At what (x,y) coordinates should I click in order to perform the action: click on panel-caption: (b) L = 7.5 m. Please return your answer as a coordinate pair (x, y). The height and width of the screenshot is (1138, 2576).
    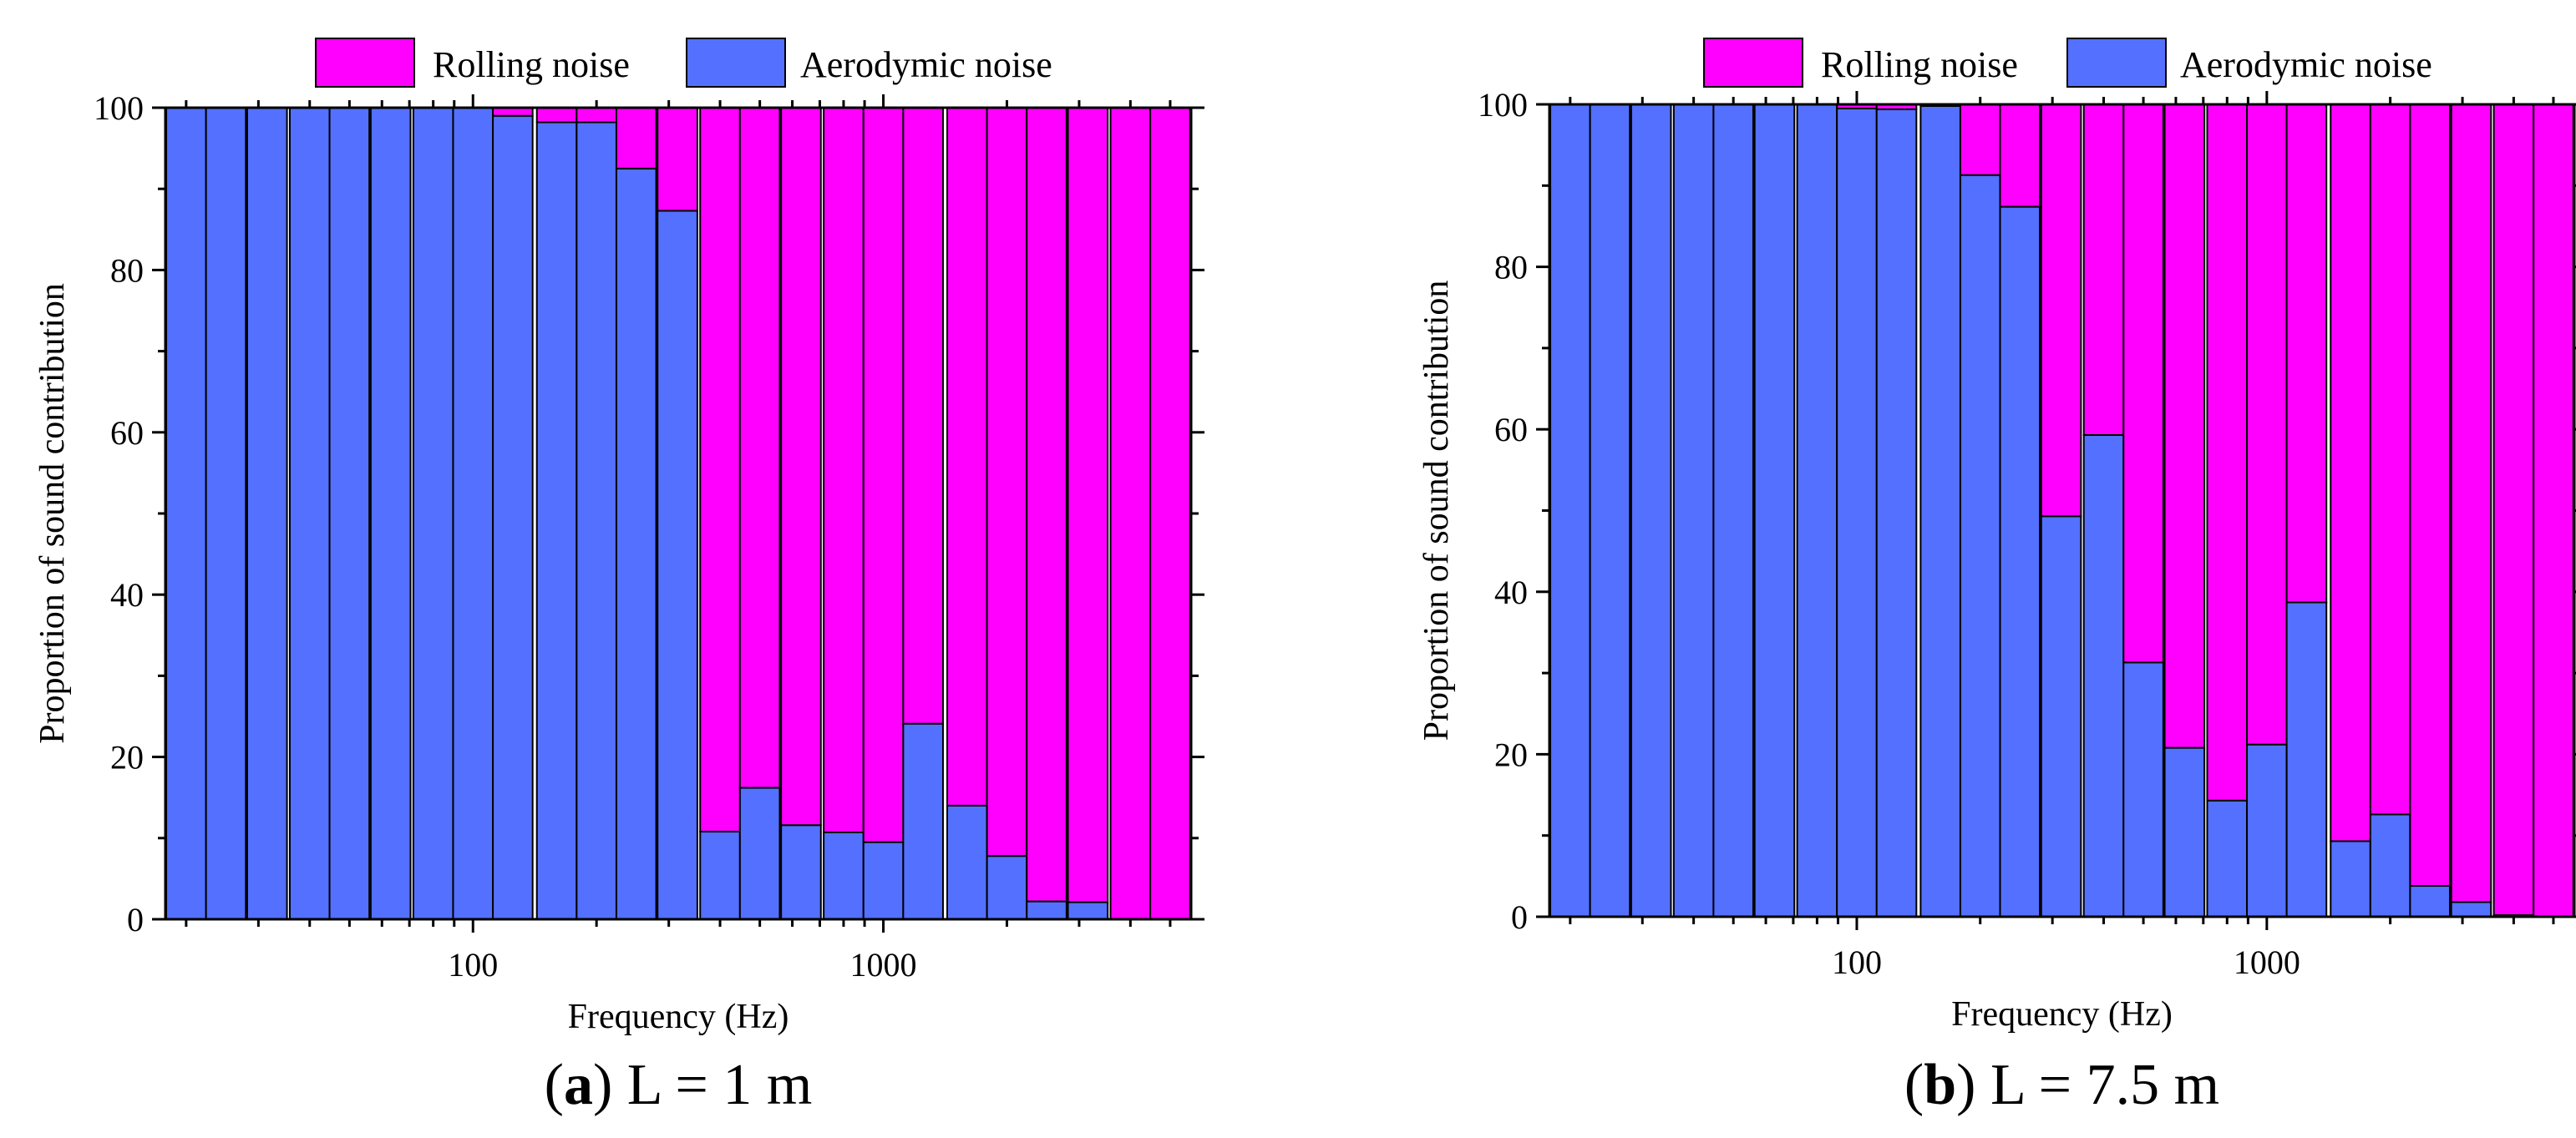
    Looking at the image, I should click on (2061, 1085).